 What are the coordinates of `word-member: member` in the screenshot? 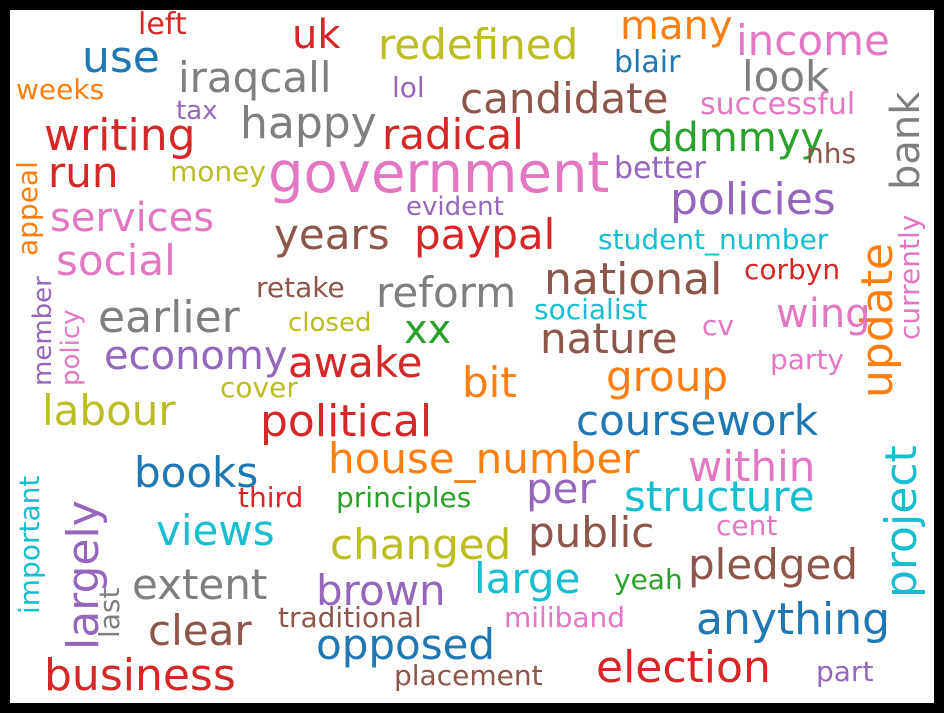 It's located at (43, 331).